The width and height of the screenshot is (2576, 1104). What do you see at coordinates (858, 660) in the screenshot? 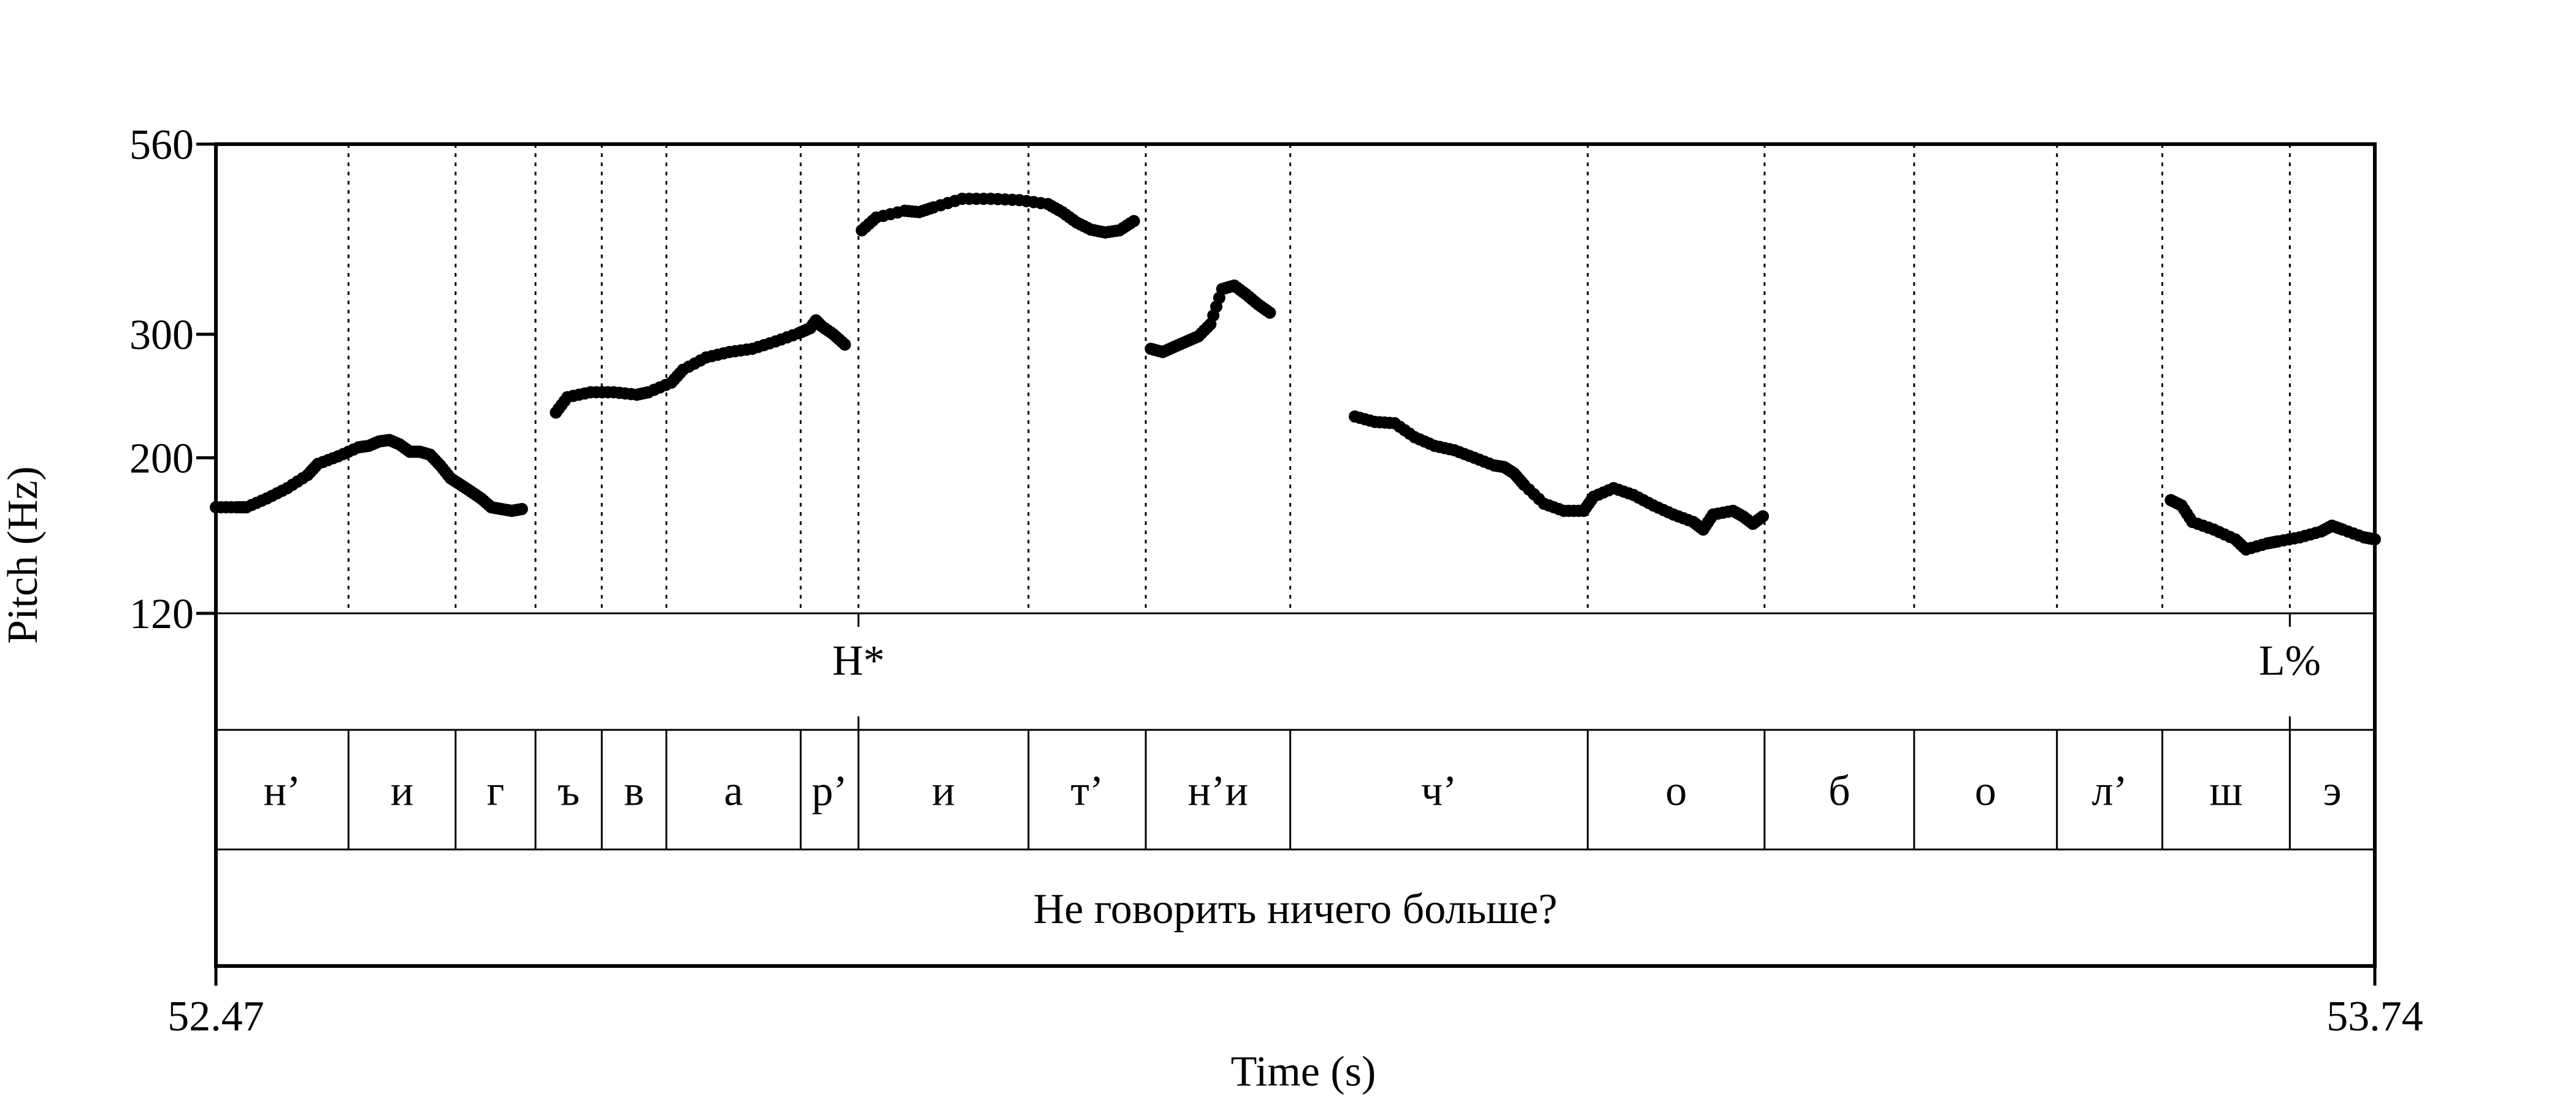
I see `tier-label-tones: H*` at bounding box center [858, 660].